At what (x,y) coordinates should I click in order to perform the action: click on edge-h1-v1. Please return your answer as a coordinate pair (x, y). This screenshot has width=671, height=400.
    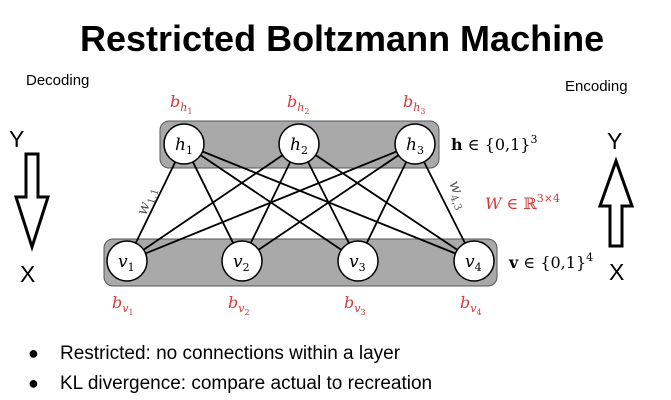
    Looking at the image, I should click on (155, 202).